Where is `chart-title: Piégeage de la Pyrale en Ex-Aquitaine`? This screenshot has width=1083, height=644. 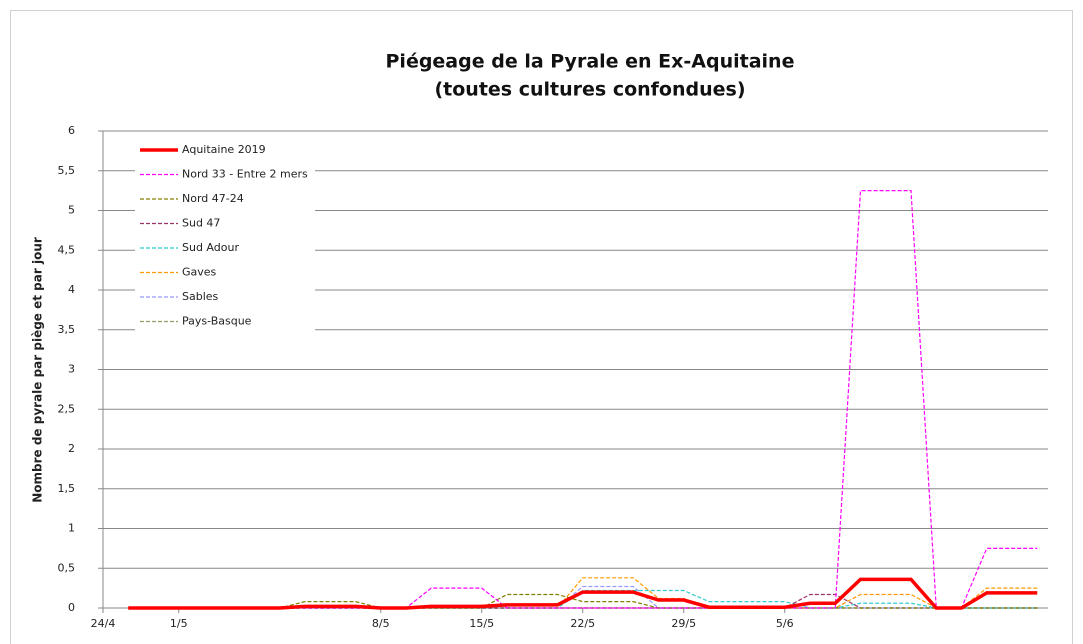 chart-title: Piégeage de la Pyrale en Ex-Aquitaine is located at coordinates (590, 62).